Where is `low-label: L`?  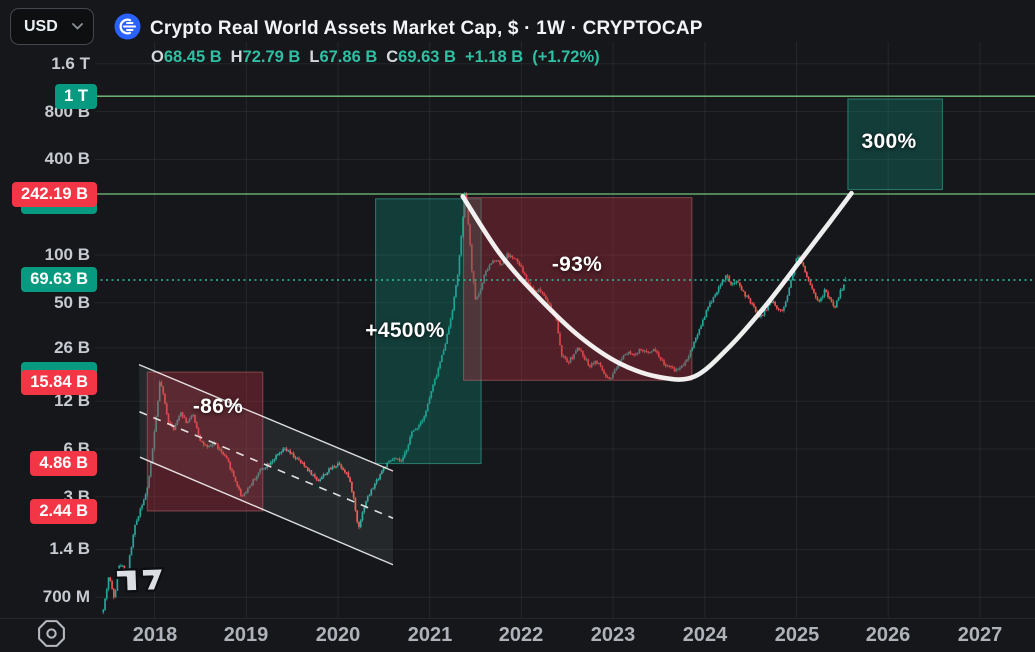 low-label: L is located at coordinates (314, 57).